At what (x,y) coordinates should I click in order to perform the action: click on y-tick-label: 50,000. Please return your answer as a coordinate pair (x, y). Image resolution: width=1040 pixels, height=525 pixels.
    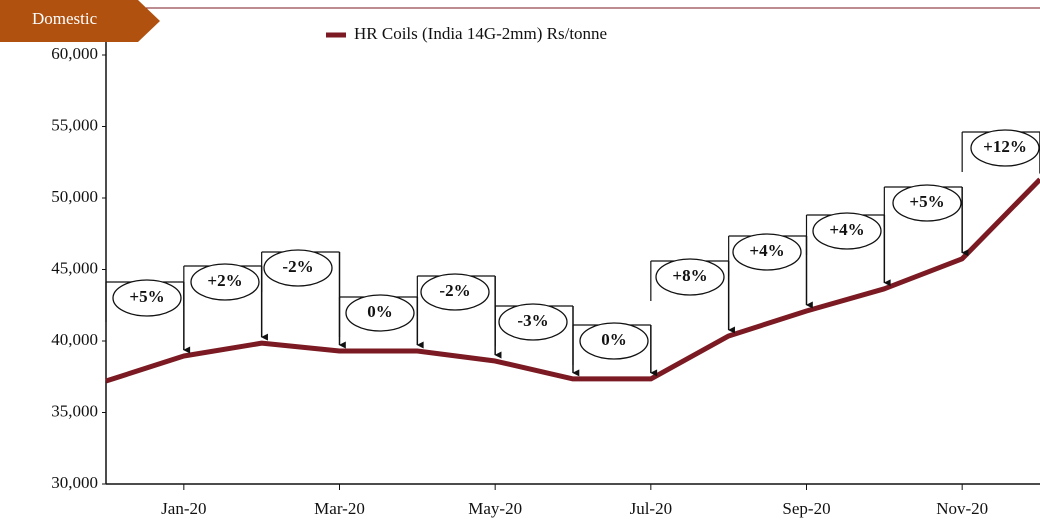
    Looking at the image, I should click on (74, 196).